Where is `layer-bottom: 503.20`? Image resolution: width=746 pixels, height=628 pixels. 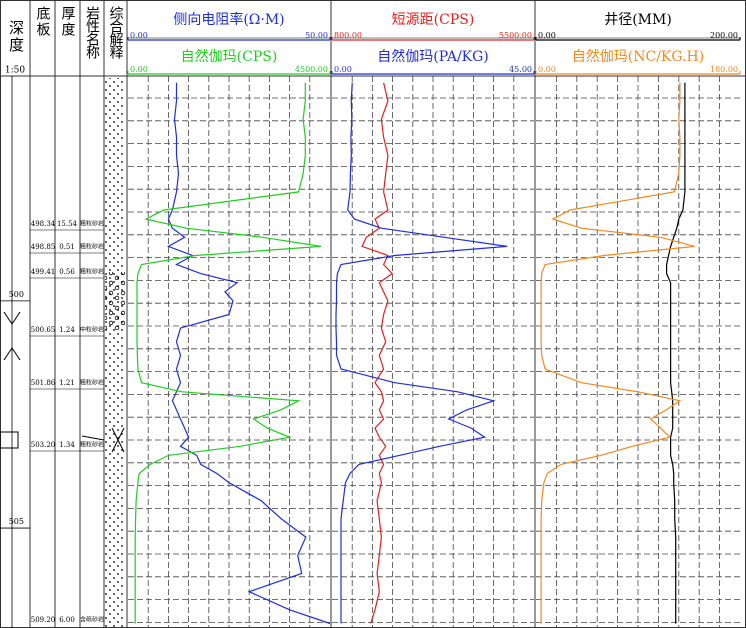
layer-bottom: 503.20 is located at coordinates (43, 445).